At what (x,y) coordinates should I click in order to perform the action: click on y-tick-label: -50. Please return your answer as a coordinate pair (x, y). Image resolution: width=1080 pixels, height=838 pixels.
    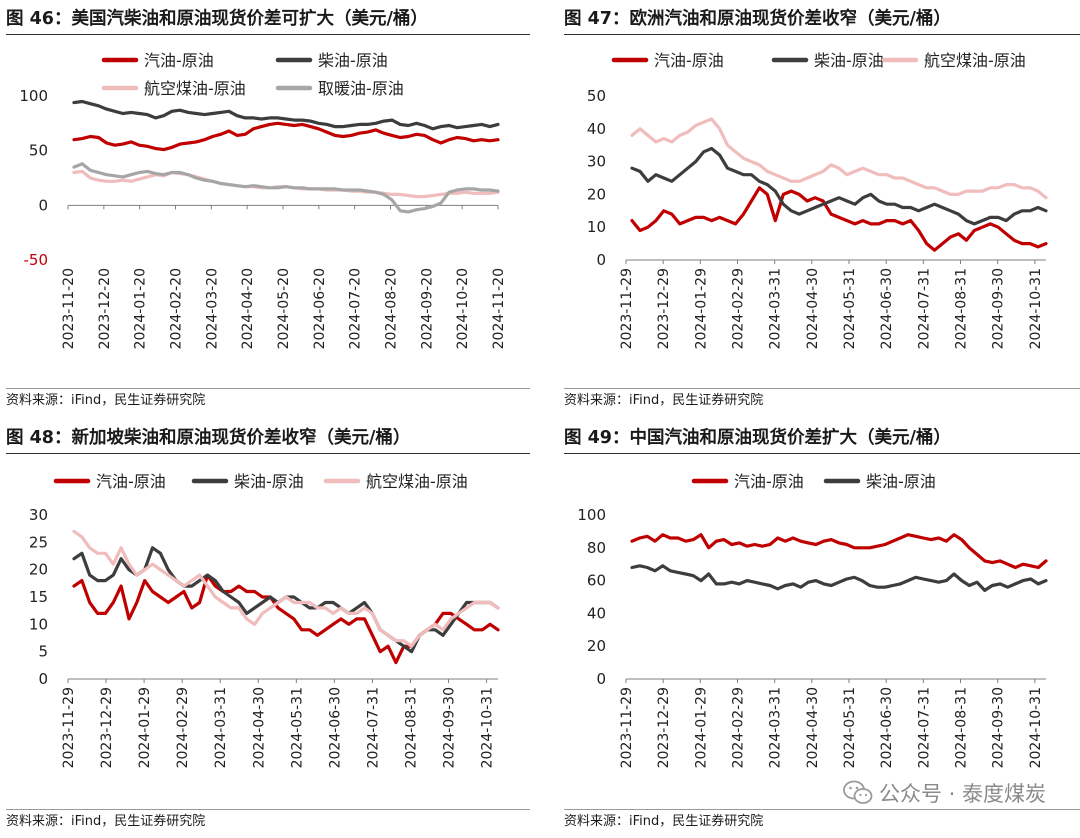
    Looking at the image, I should click on (36, 260).